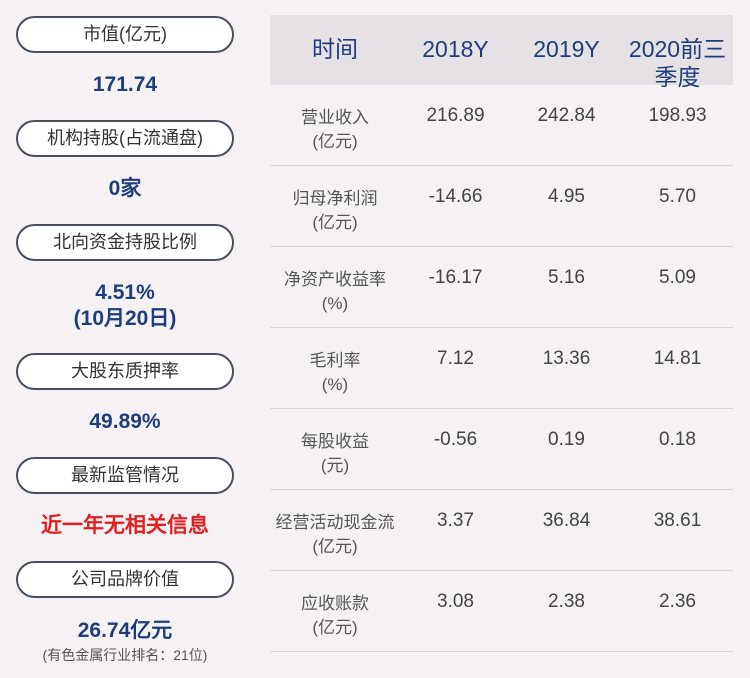 The height and width of the screenshot is (678, 750). What do you see at coordinates (335, 534) in the screenshot?
I see `row-label: 经营活动现金流 (亿元)` at bounding box center [335, 534].